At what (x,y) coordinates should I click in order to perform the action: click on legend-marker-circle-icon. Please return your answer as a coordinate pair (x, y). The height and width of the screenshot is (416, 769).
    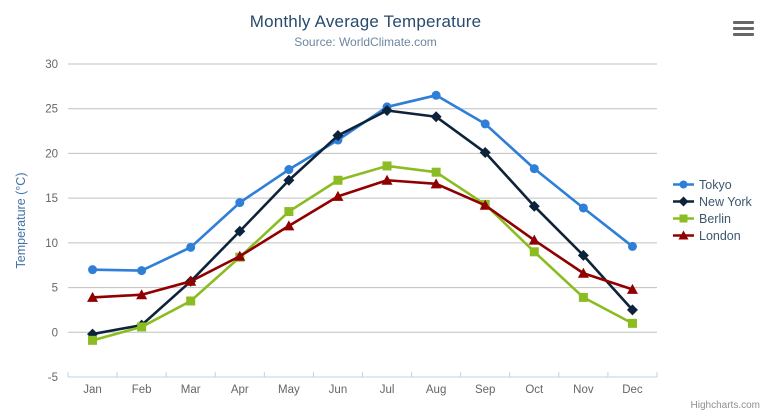
    Looking at the image, I should click on (683, 184).